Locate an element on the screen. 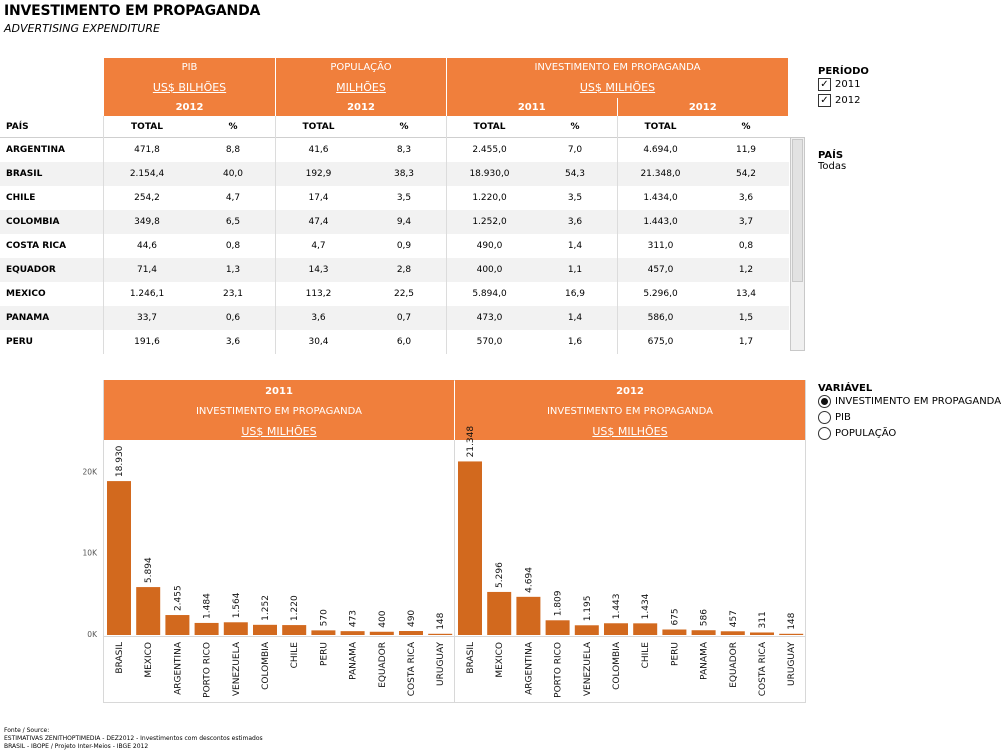  cell-pop-total: 47,4 is located at coordinates (318, 222).